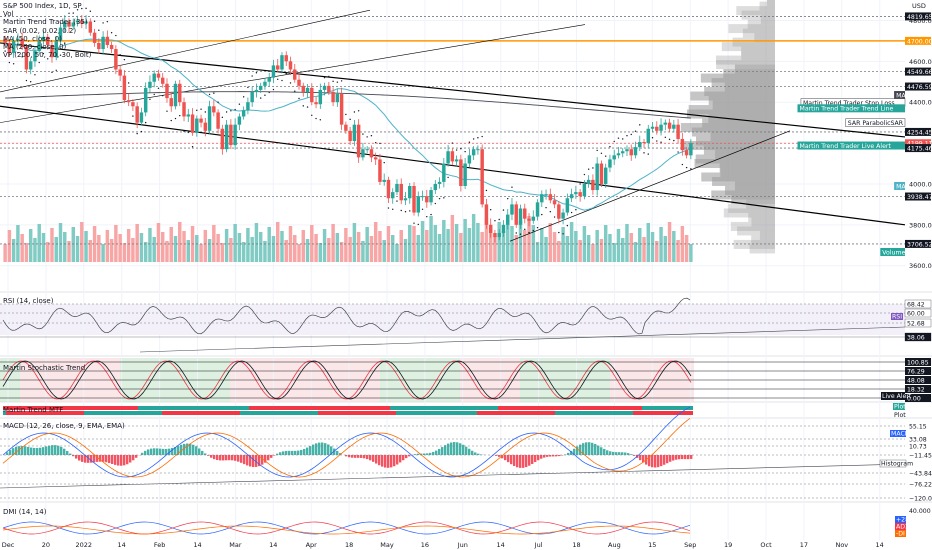 This screenshot has width=932, height=550. Describe the element at coordinates (919, 197) in the screenshot. I see `price-level-text: 3938.47` at that location.